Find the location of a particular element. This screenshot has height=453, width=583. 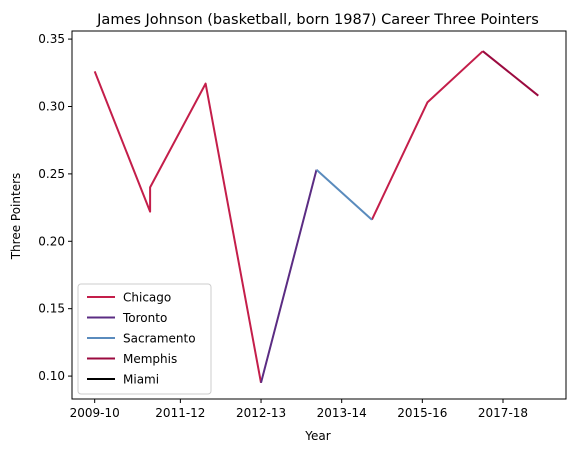

y-axis: 0.10 0.15 0.20 0.25 0.30 0.35 is located at coordinates (55, 207).